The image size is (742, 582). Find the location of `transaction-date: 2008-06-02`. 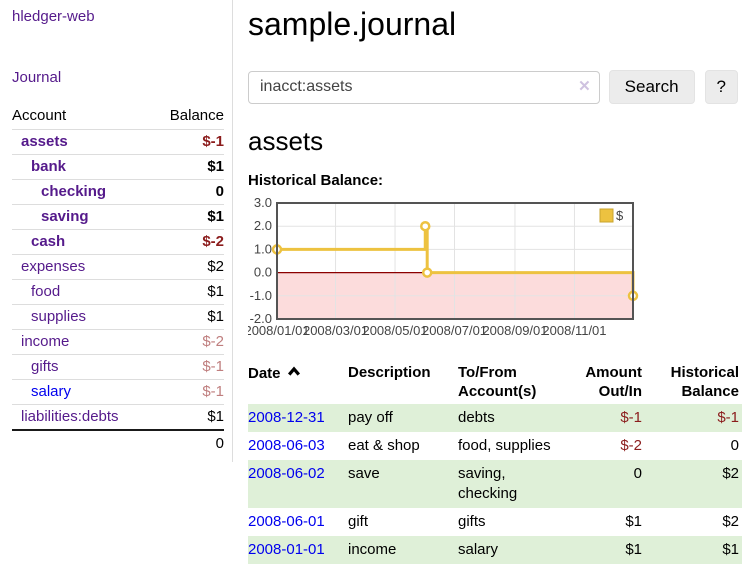

transaction-date: 2008-06-02 is located at coordinates (298, 484).